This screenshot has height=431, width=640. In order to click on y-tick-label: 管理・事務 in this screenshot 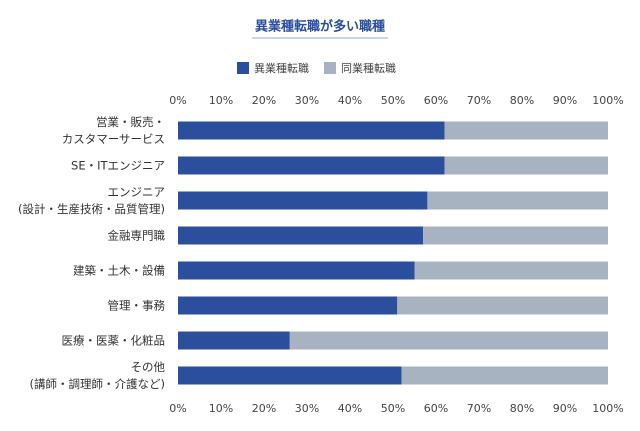, I will do `click(136, 305)`.